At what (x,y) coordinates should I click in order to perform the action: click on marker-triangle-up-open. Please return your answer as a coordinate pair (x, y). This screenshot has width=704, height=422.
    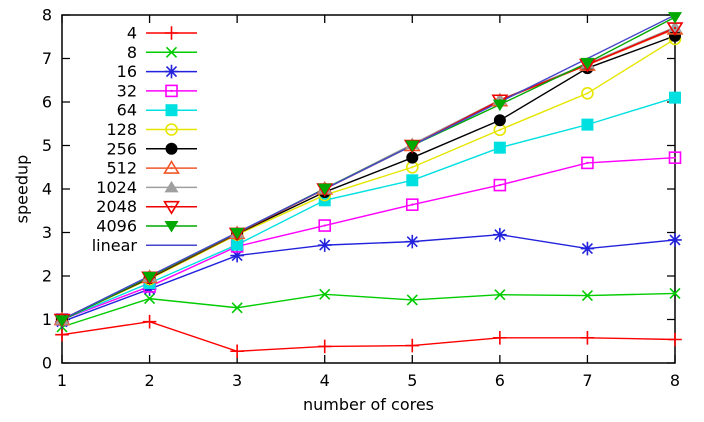
    Looking at the image, I should click on (171, 167).